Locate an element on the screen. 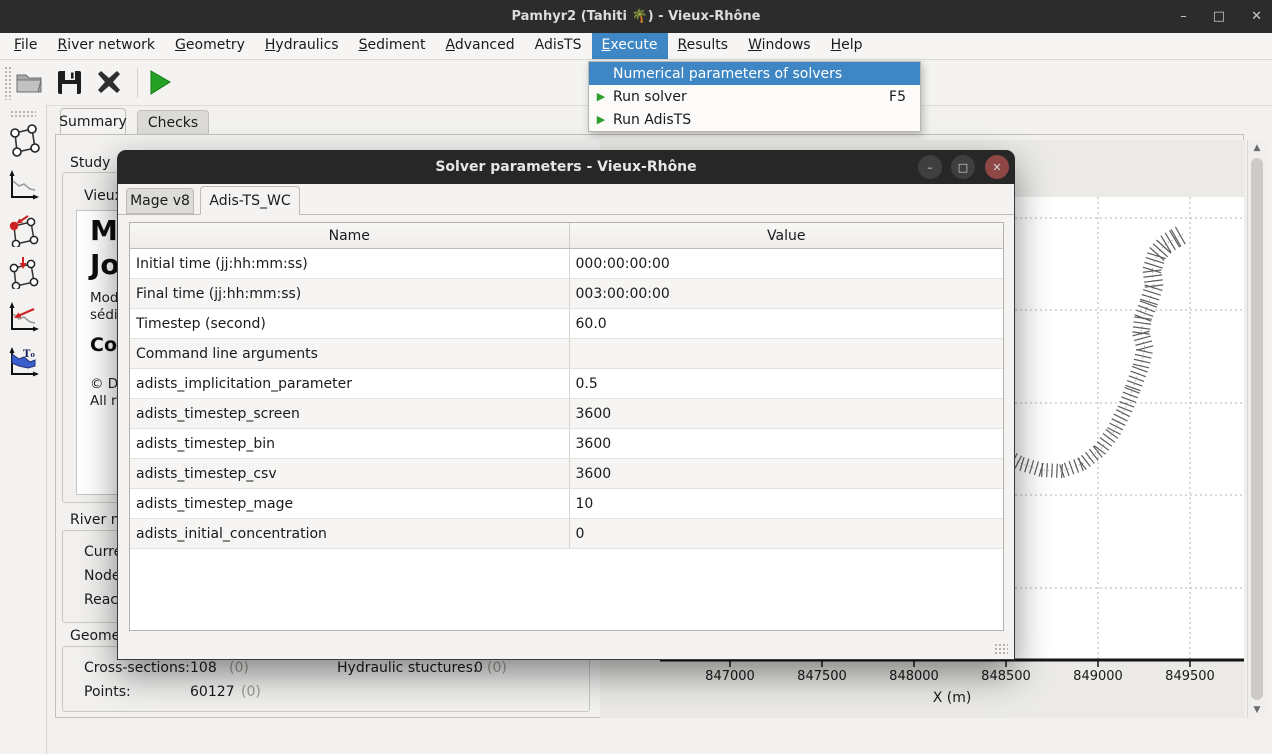 This screenshot has width=1272, height=754. table-row: Final time (jj:hh:mm:ss) 003:00:00:00 is located at coordinates (566, 293).